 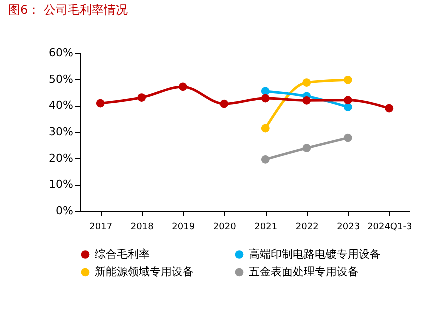 What do you see at coordinates (307, 227) in the screenshot?
I see `x-tick-label: 2022` at bounding box center [307, 227].